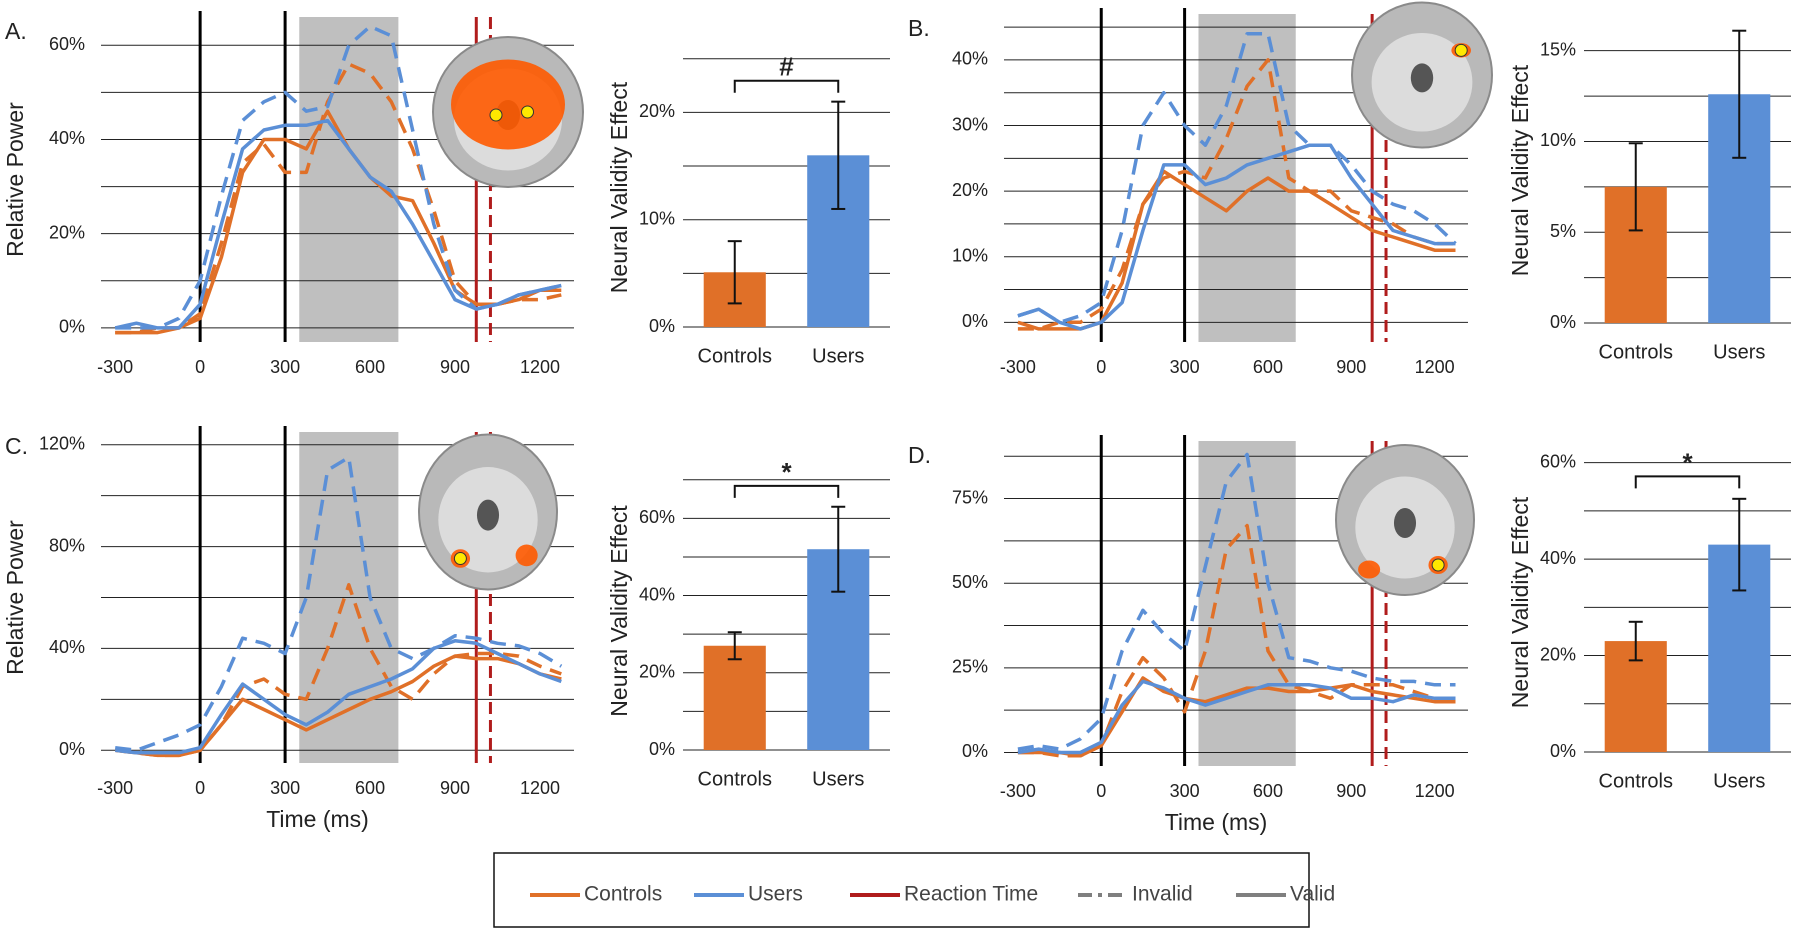 This screenshot has height=930, width=1800. Describe the element at coordinates (970, 667) in the screenshot. I see `y-tick-label: 25%` at that location.